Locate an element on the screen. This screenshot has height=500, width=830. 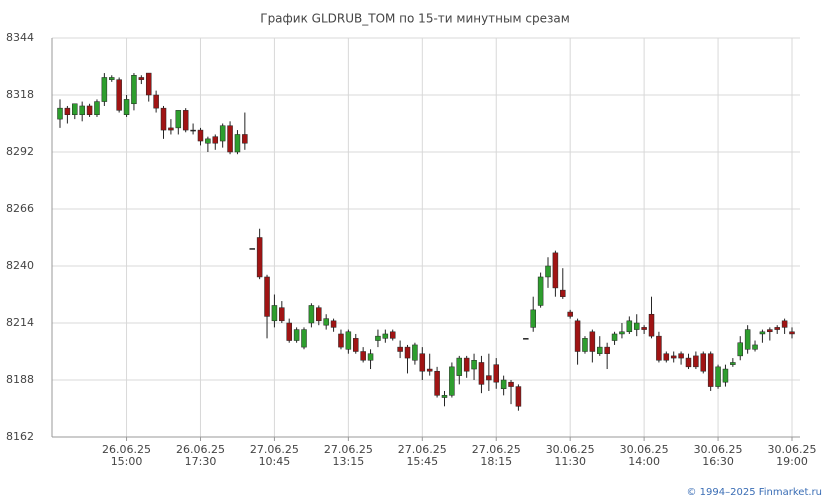
x-tick-label: 15:00 is located at coordinates (127, 461).